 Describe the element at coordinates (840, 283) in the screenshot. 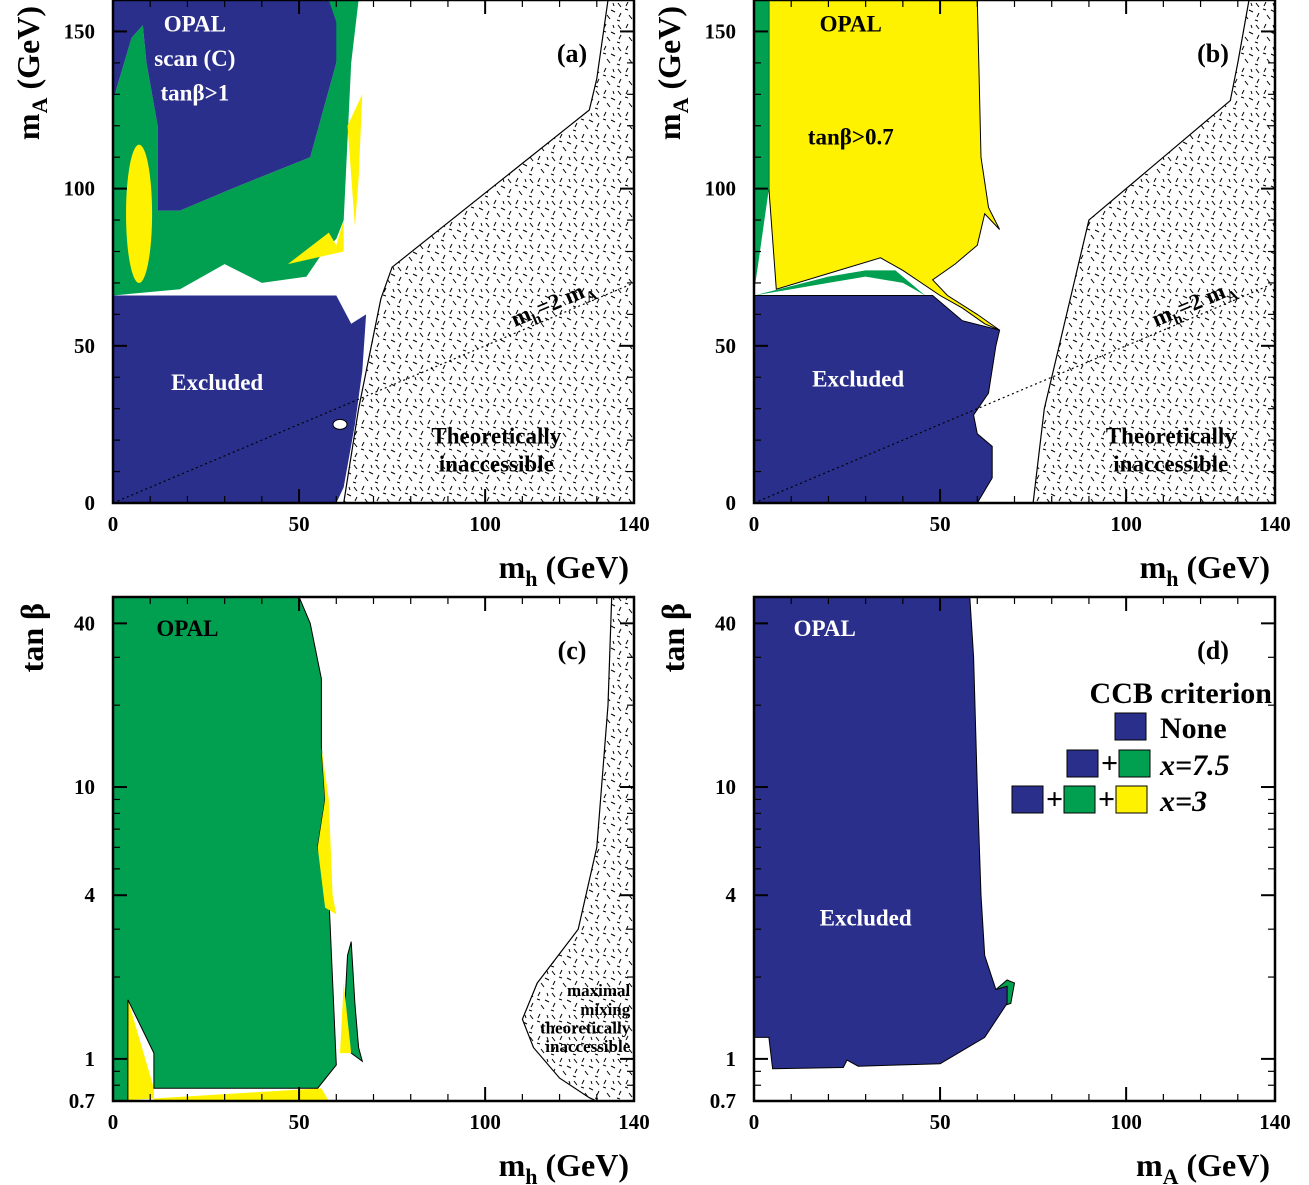

I see `green-region-band` at that location.